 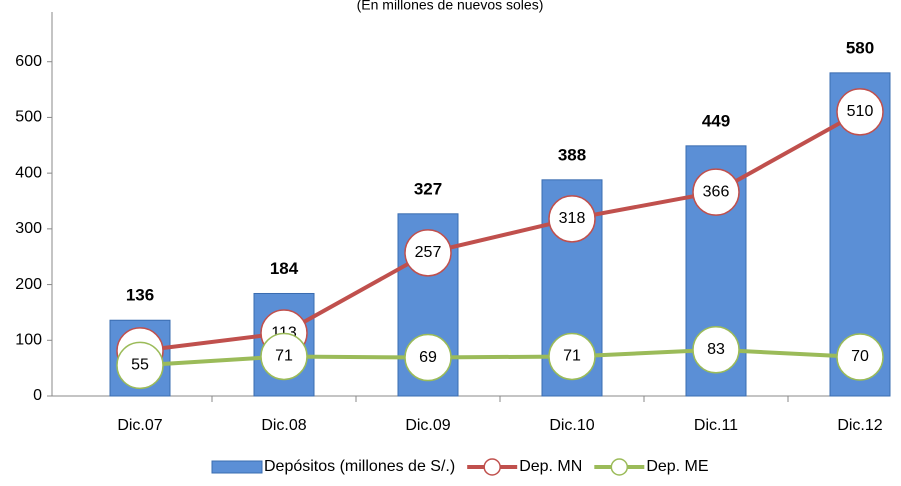 What do you see at coordinates (283, 425) in the screenshot?
I see `x-tick-label: Dic.08` at bounding box center [283, 425].